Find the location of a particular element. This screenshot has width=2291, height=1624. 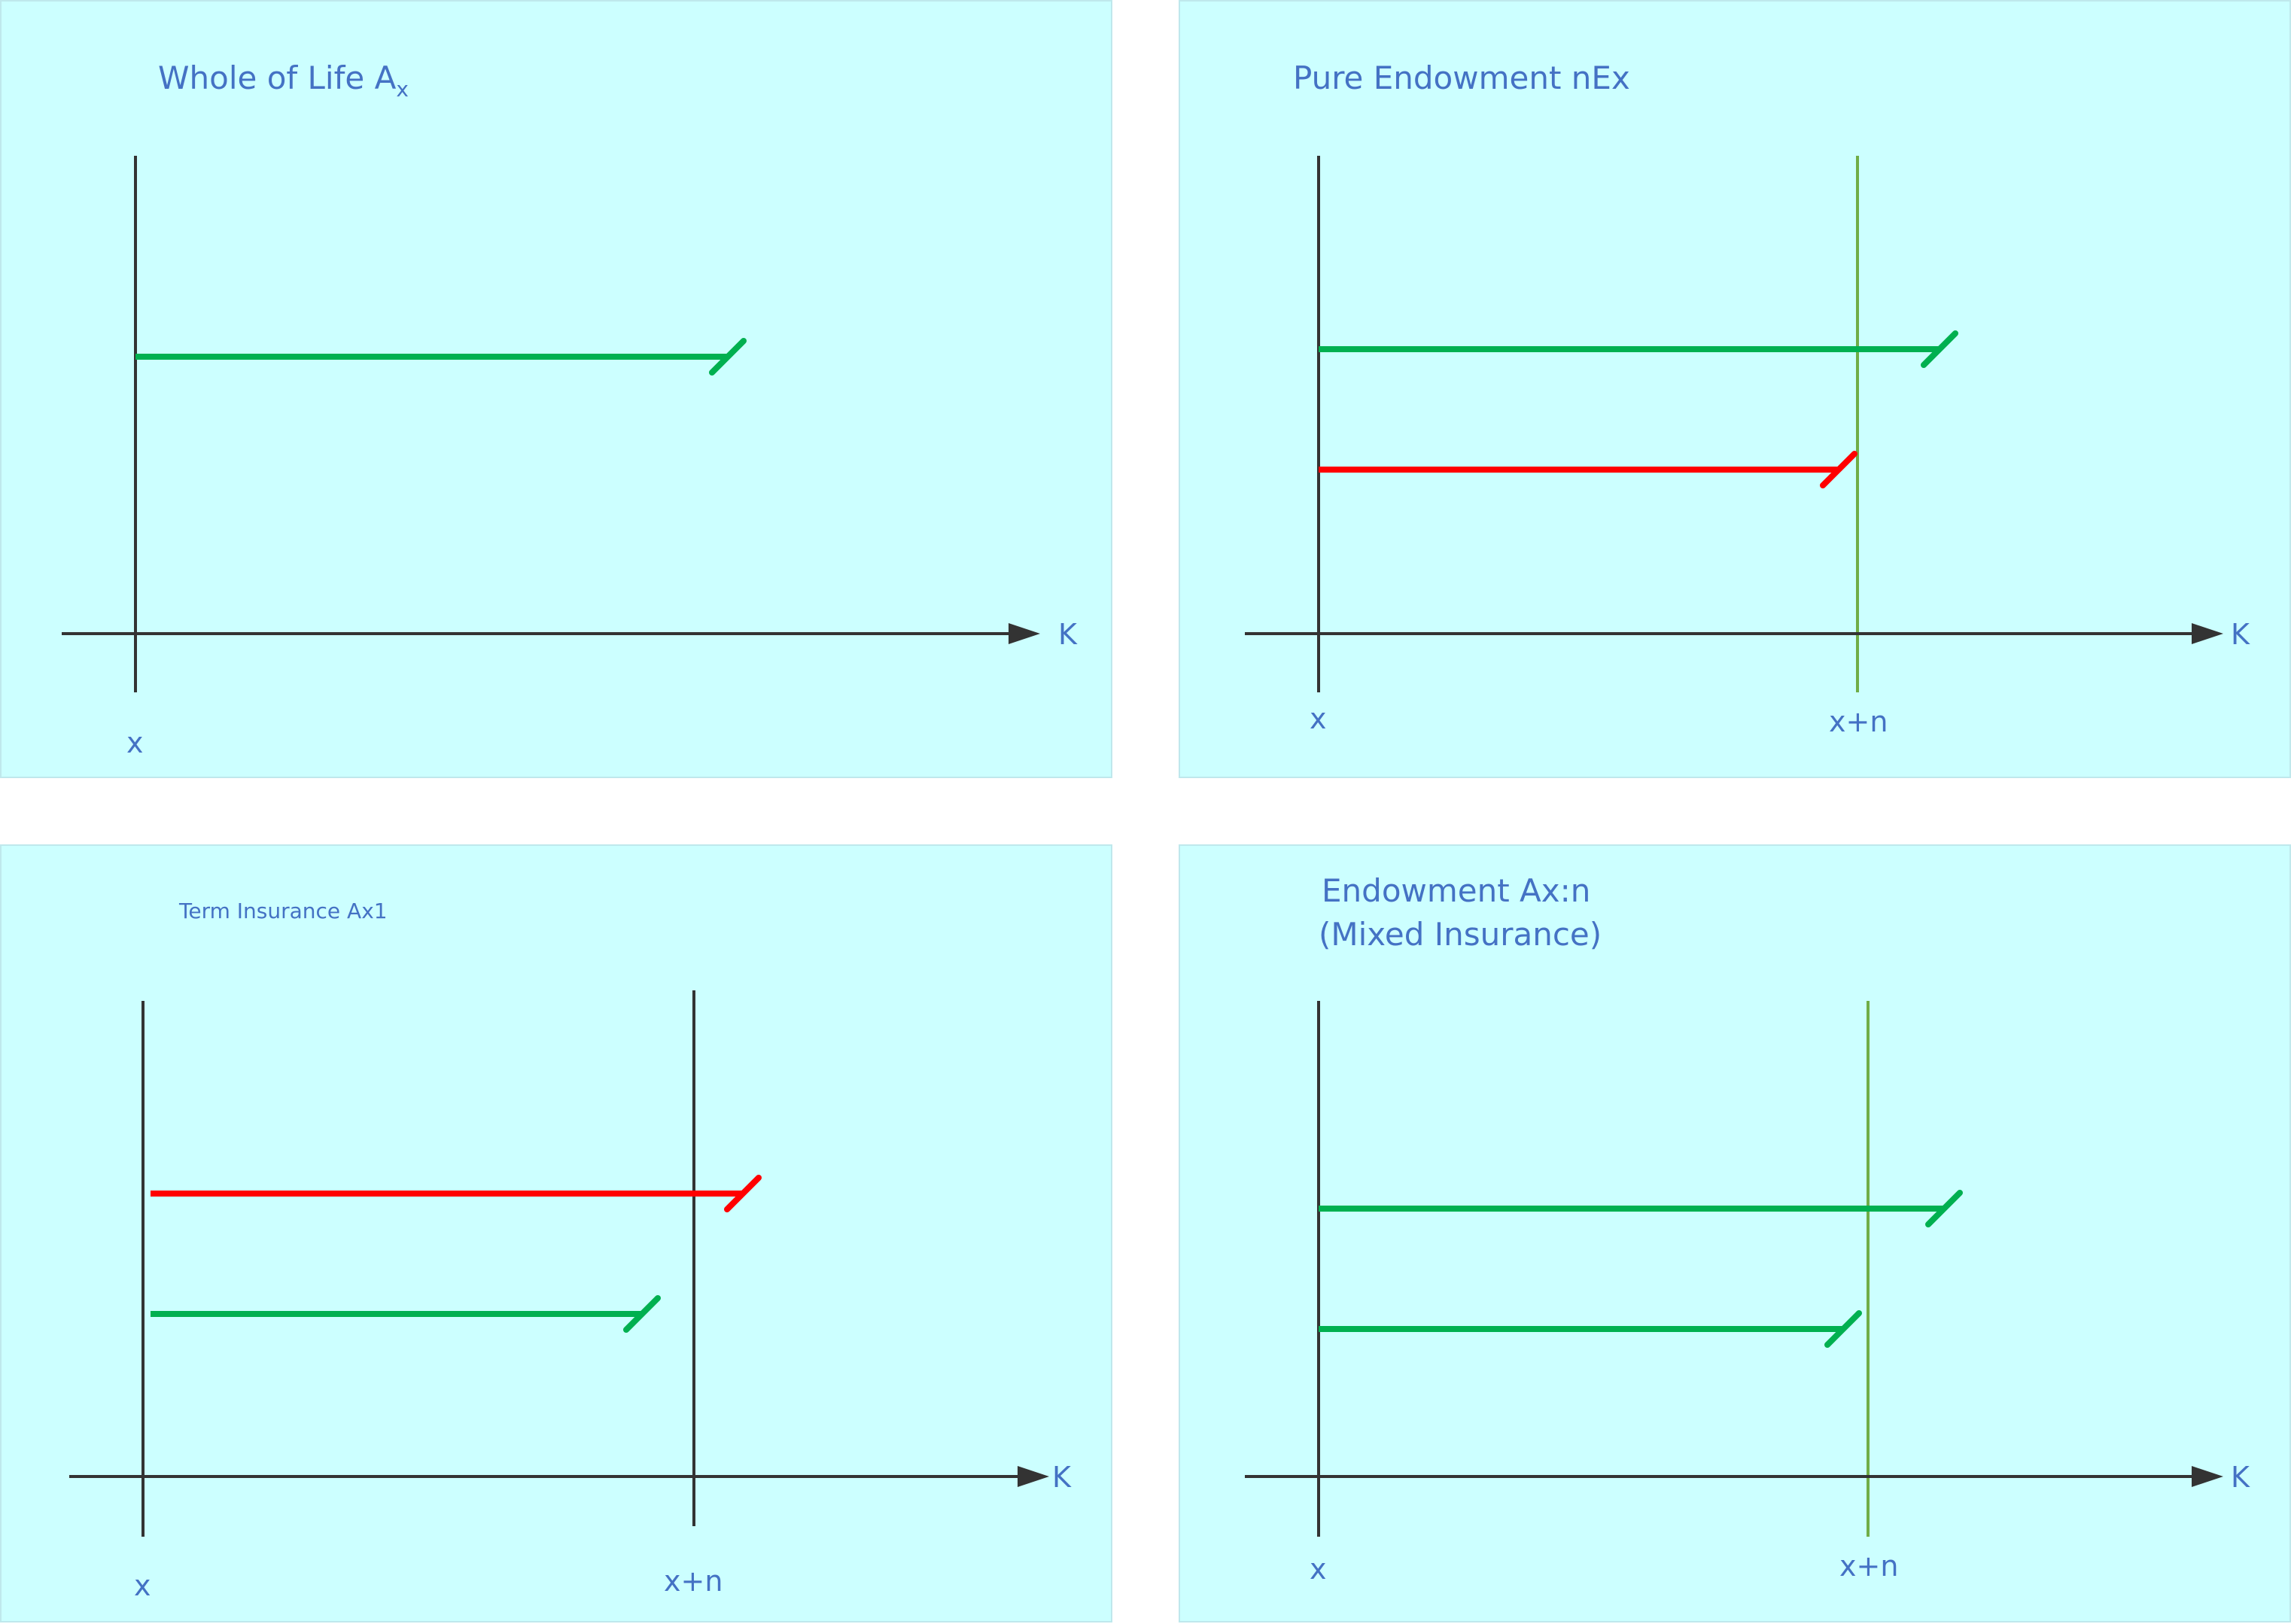

endowment-title-line2: (Mixed Insurance) is located at coordinates (1460, 934).